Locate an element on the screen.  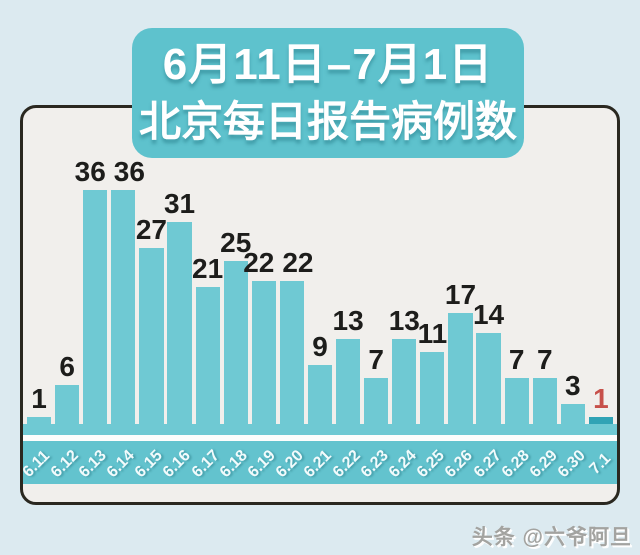
bar-value-label: 25 is located at coordinates (236, 242).